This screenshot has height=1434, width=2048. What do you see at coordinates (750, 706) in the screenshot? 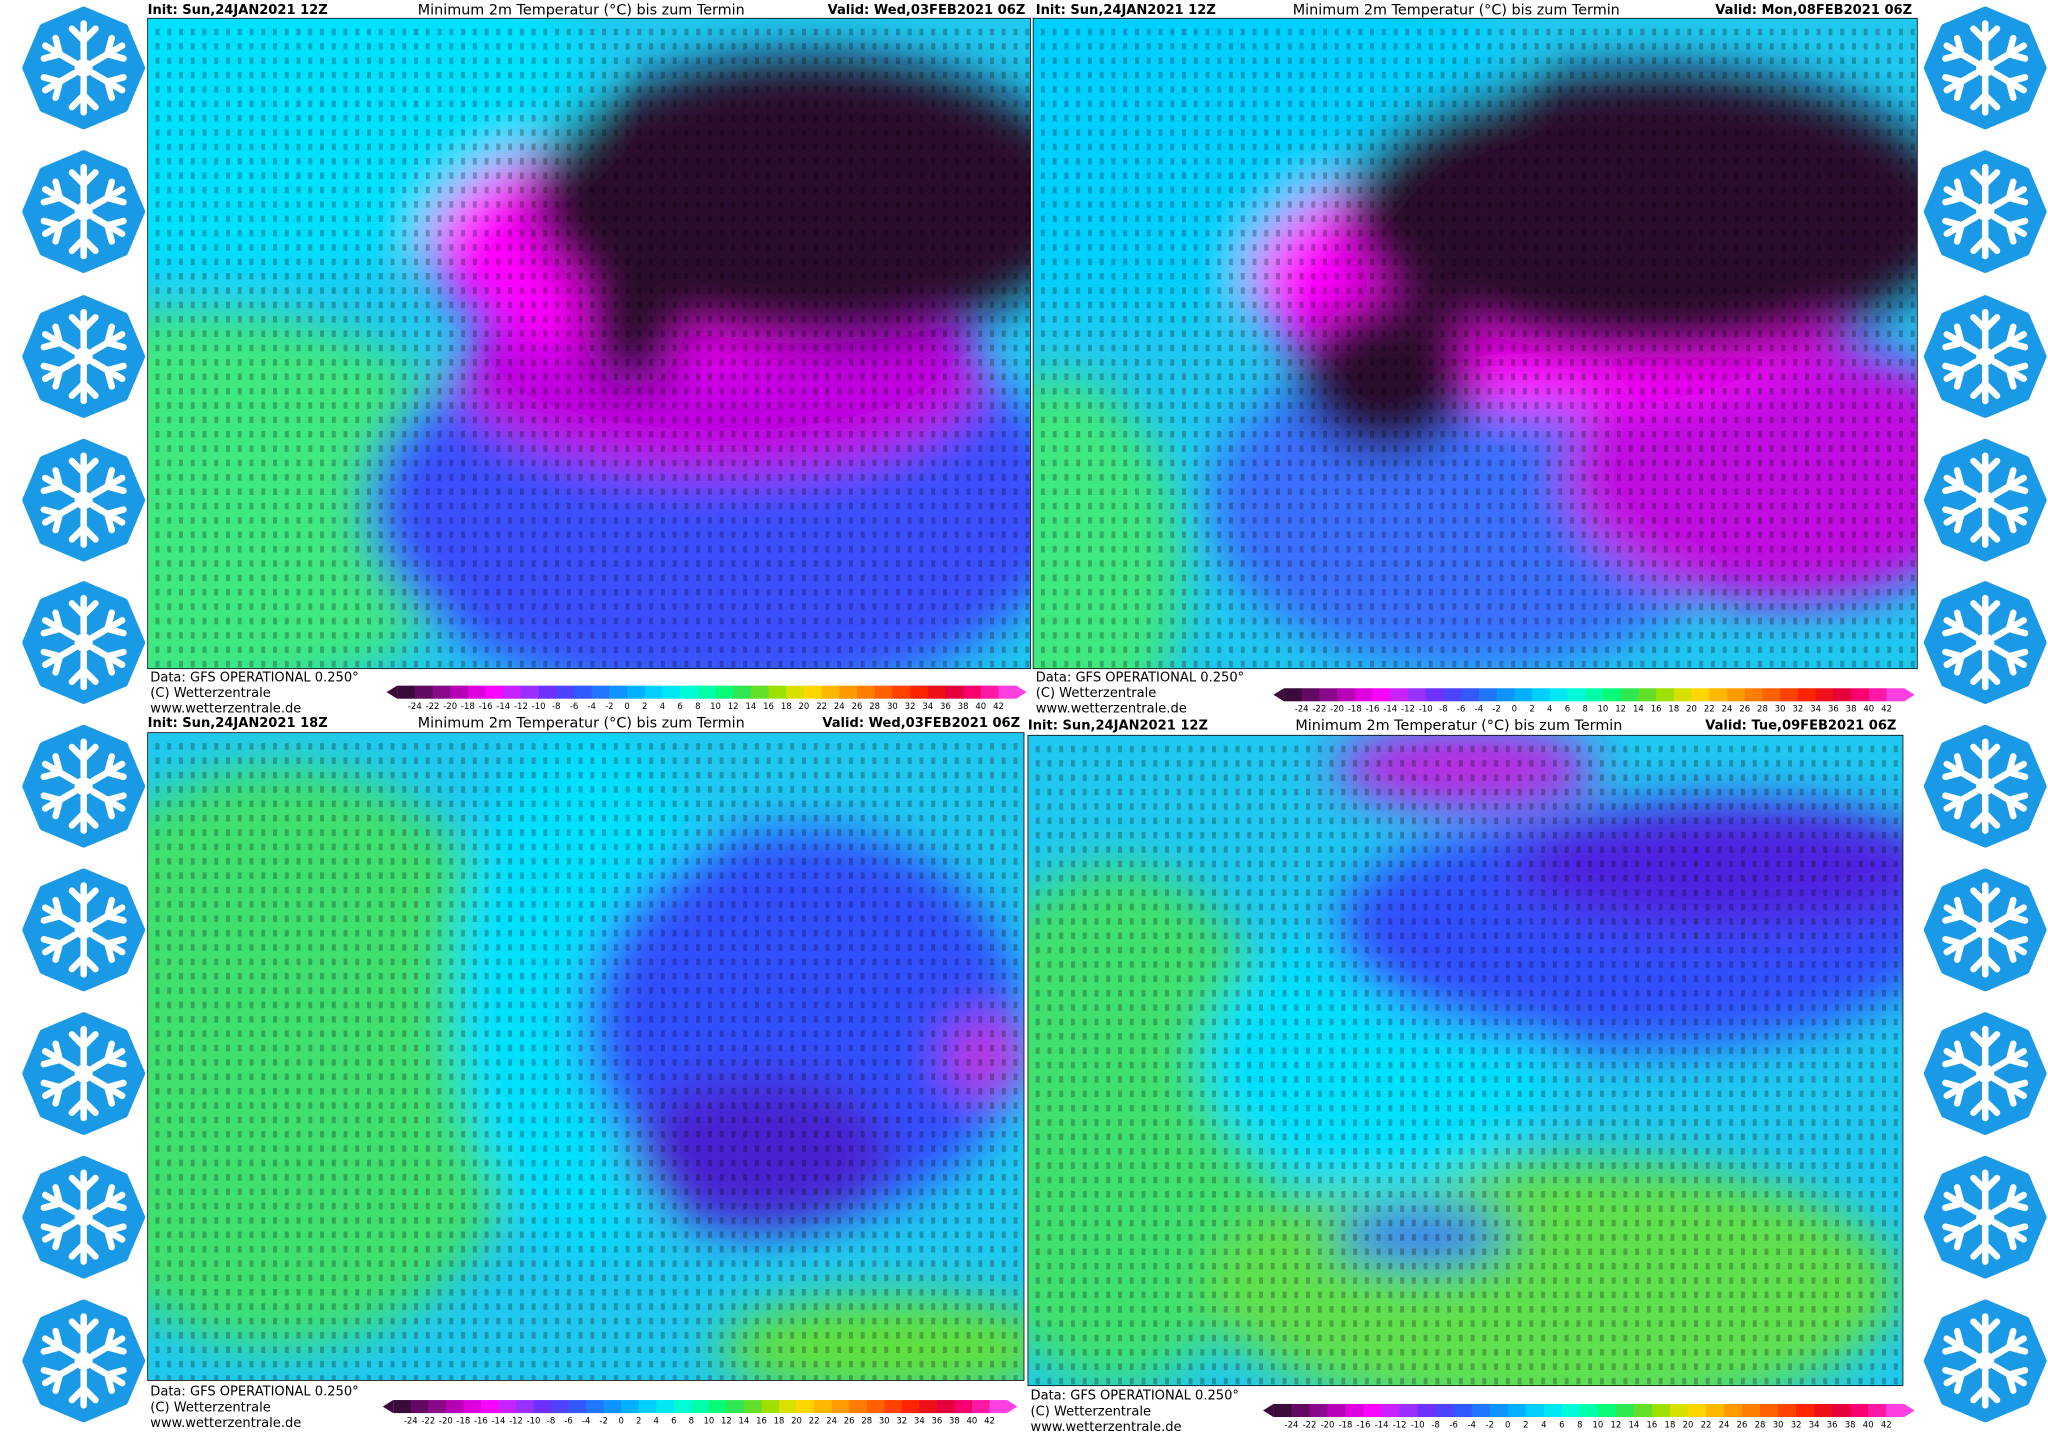
I see `colorbar-label: 14` at bounding box center [750, 706].